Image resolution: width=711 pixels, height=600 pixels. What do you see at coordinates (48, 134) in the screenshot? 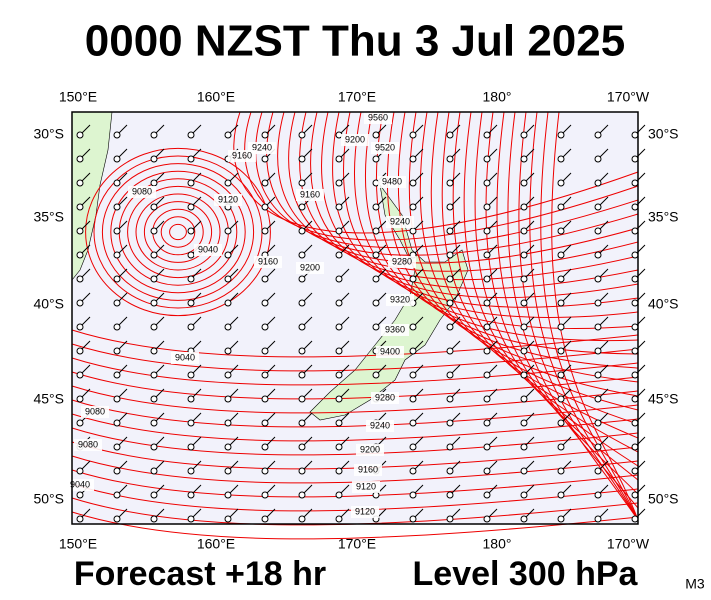
I see `lat-label-left: 30°S` at bounding box center [48, 134].